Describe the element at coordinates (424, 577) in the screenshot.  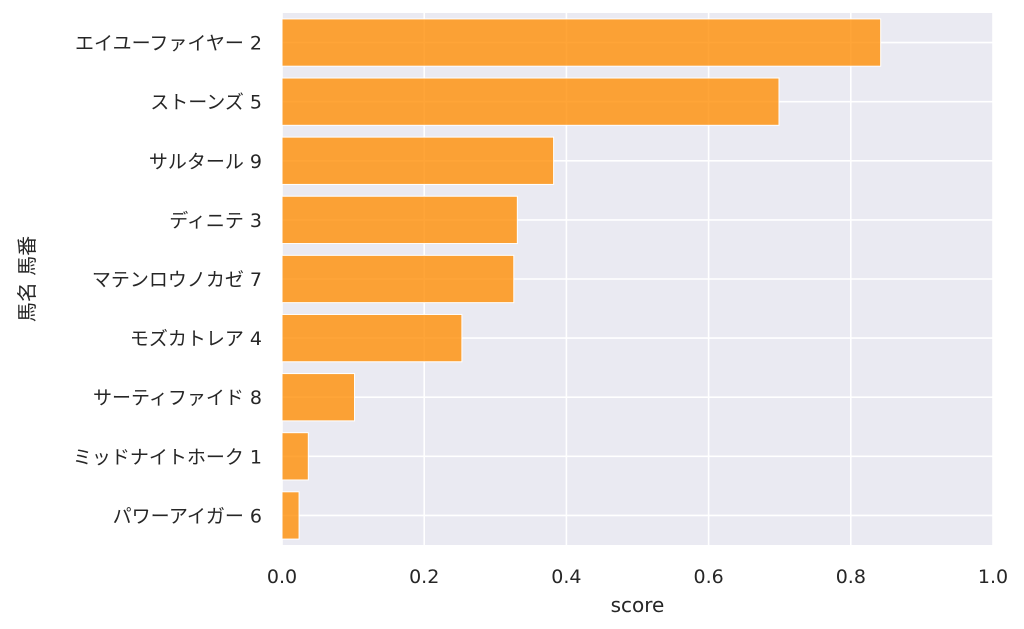
I see `x-tick-label: 0.2` at that location.